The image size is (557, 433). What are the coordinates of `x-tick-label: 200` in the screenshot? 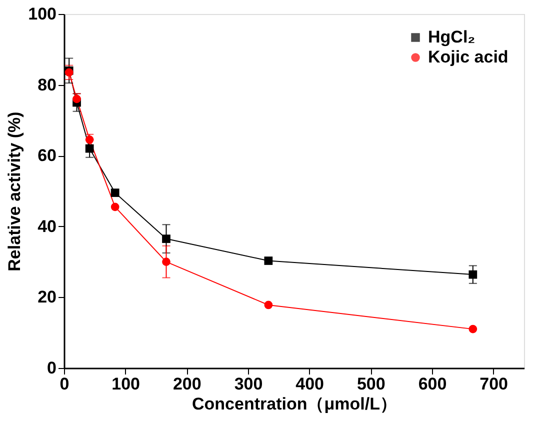 It's located at (187, 384).